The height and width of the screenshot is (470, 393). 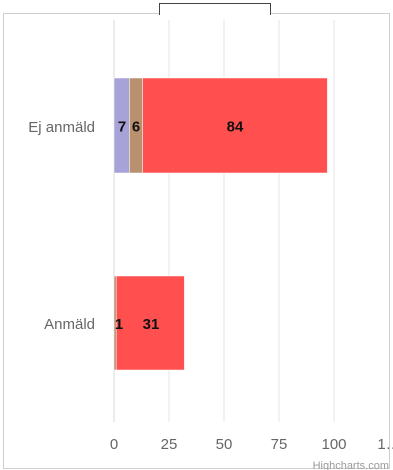 What do you see at coordinates (136, 127) in the screenshot?
I see `data-label: 6` at bounding box center [136, 127].